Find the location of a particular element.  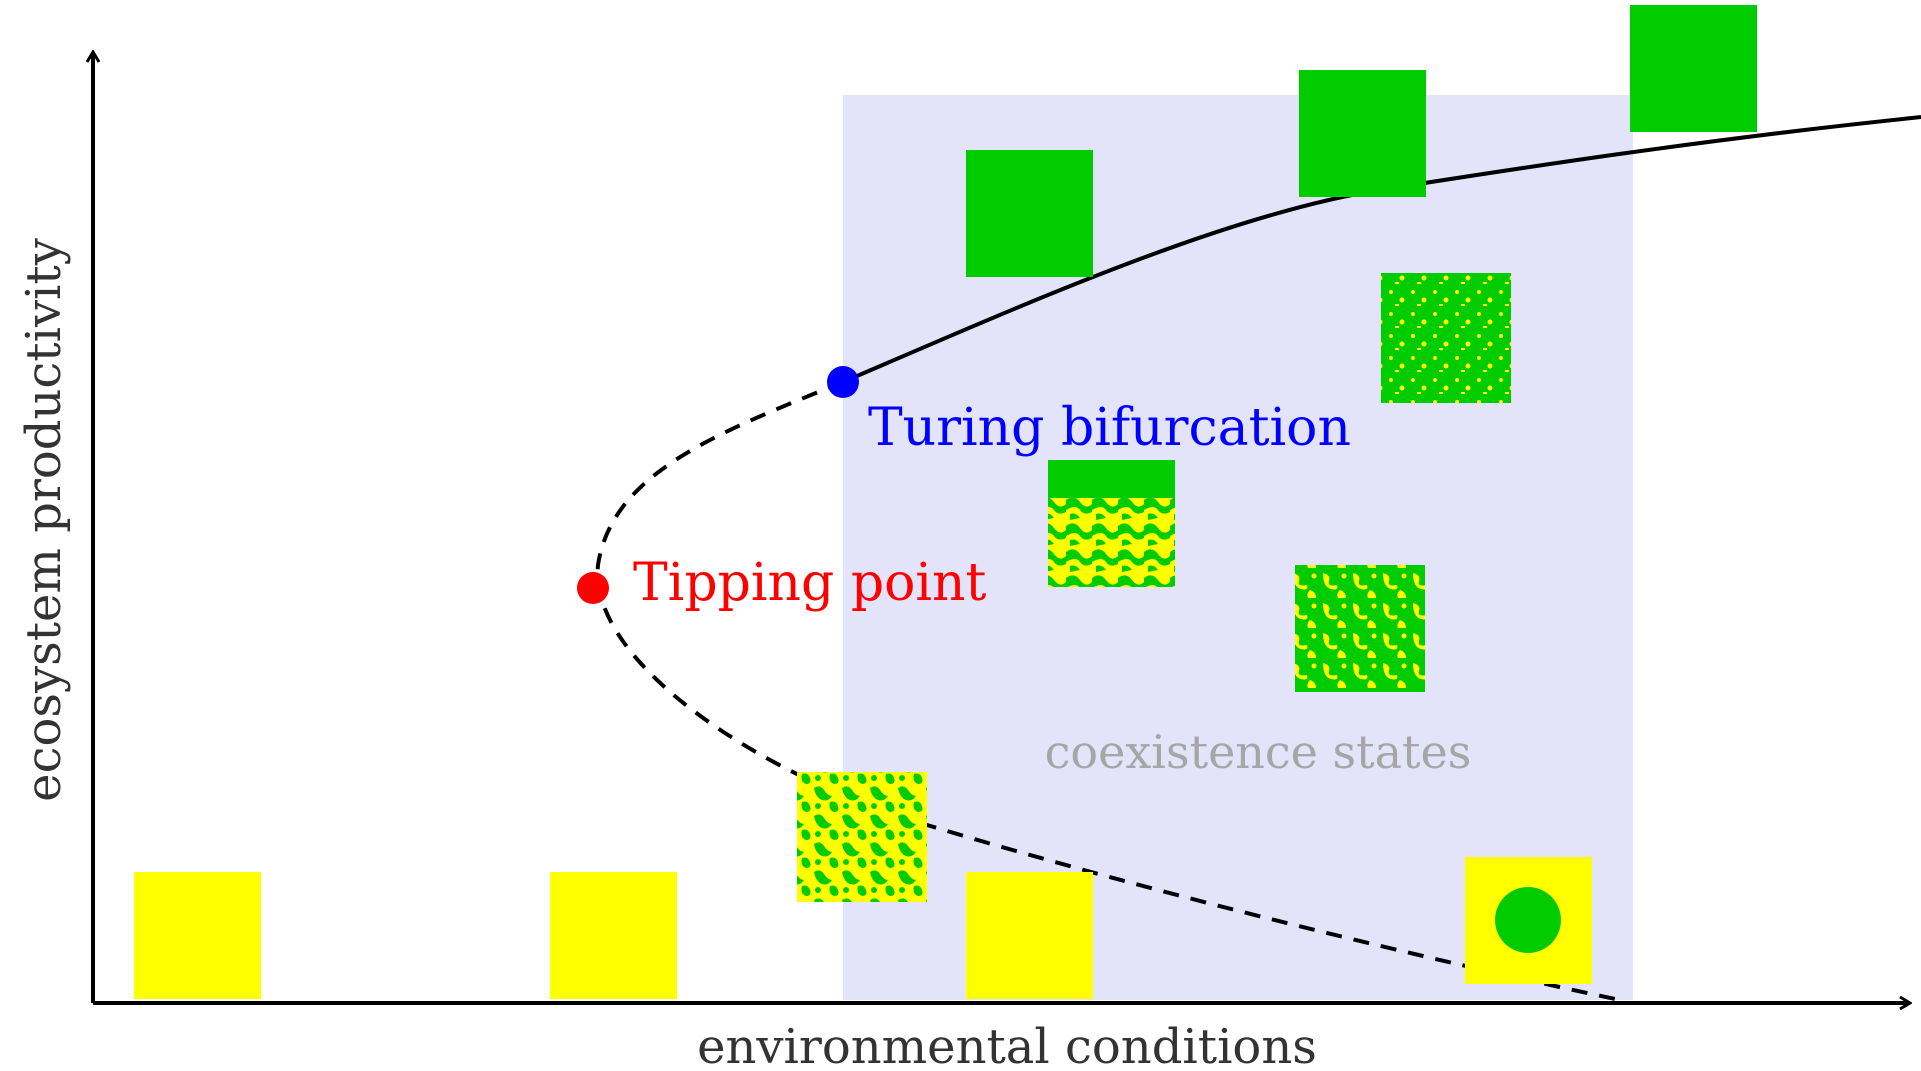

gap-pattern-square is located at coordinates (1446, 338).